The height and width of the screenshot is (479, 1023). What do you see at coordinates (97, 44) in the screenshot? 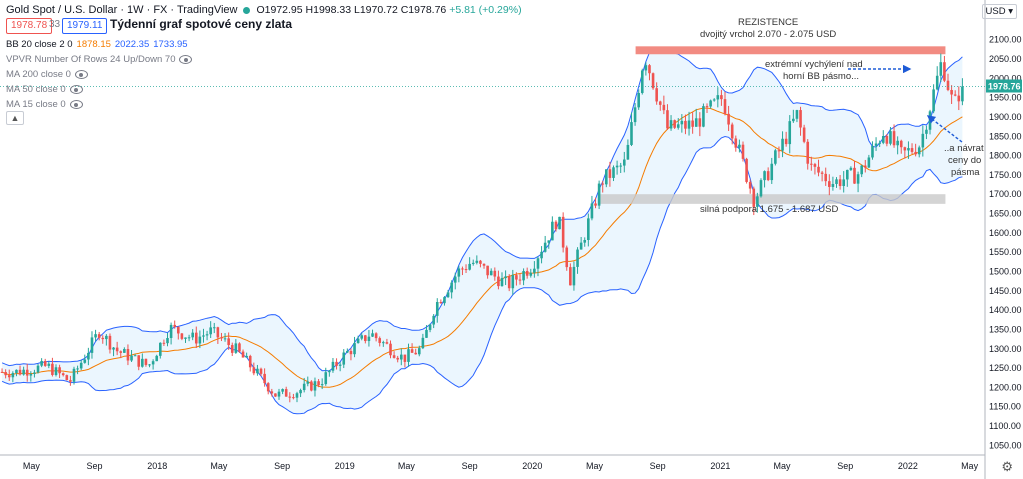
I see `indicator-bb: BB 20 close 2 0 1878.15 2022.35 1733.95` at bounding box center [97, 44].